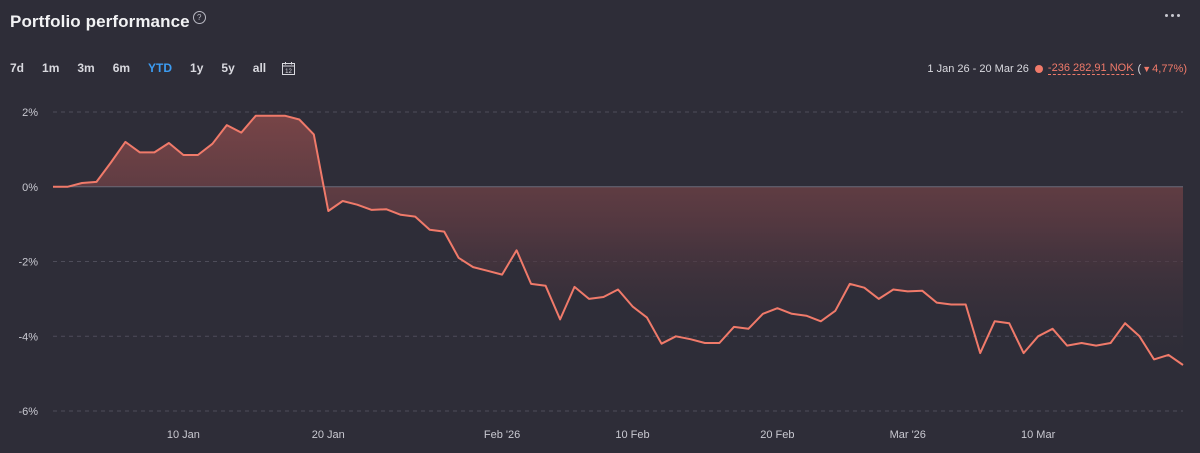 The width and height of the screenshot is (1200, 453). Describe the element at coordinates (30, 188) in the screenshot. I see `y-tick-label: 0%` at that location.